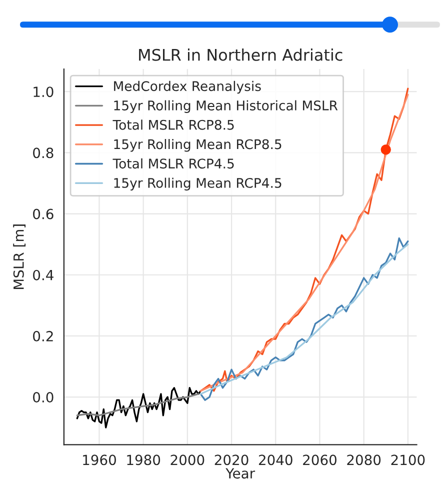  Describe the element at coordinates (43, 336) in the screenshot. I see `y-tick-label: 0.2` at that location.